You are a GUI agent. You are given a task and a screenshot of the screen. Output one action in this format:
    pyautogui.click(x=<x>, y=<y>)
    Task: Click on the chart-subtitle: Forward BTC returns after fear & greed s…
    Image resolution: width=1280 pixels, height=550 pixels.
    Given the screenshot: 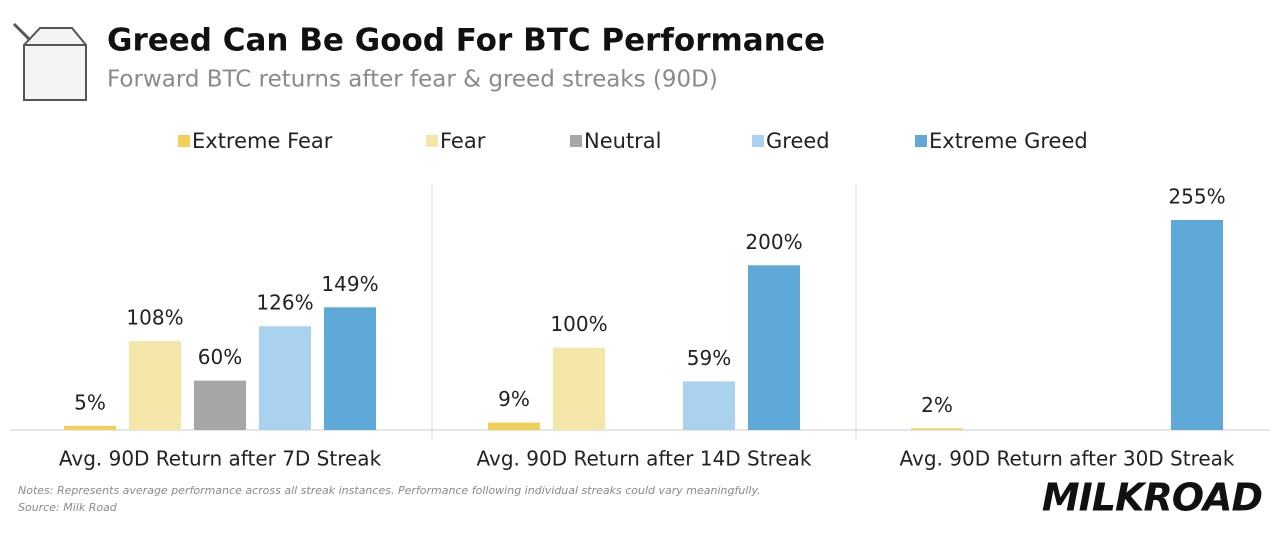 What is the action you would take?
    pyautogui.click(x=412, y=80)
    